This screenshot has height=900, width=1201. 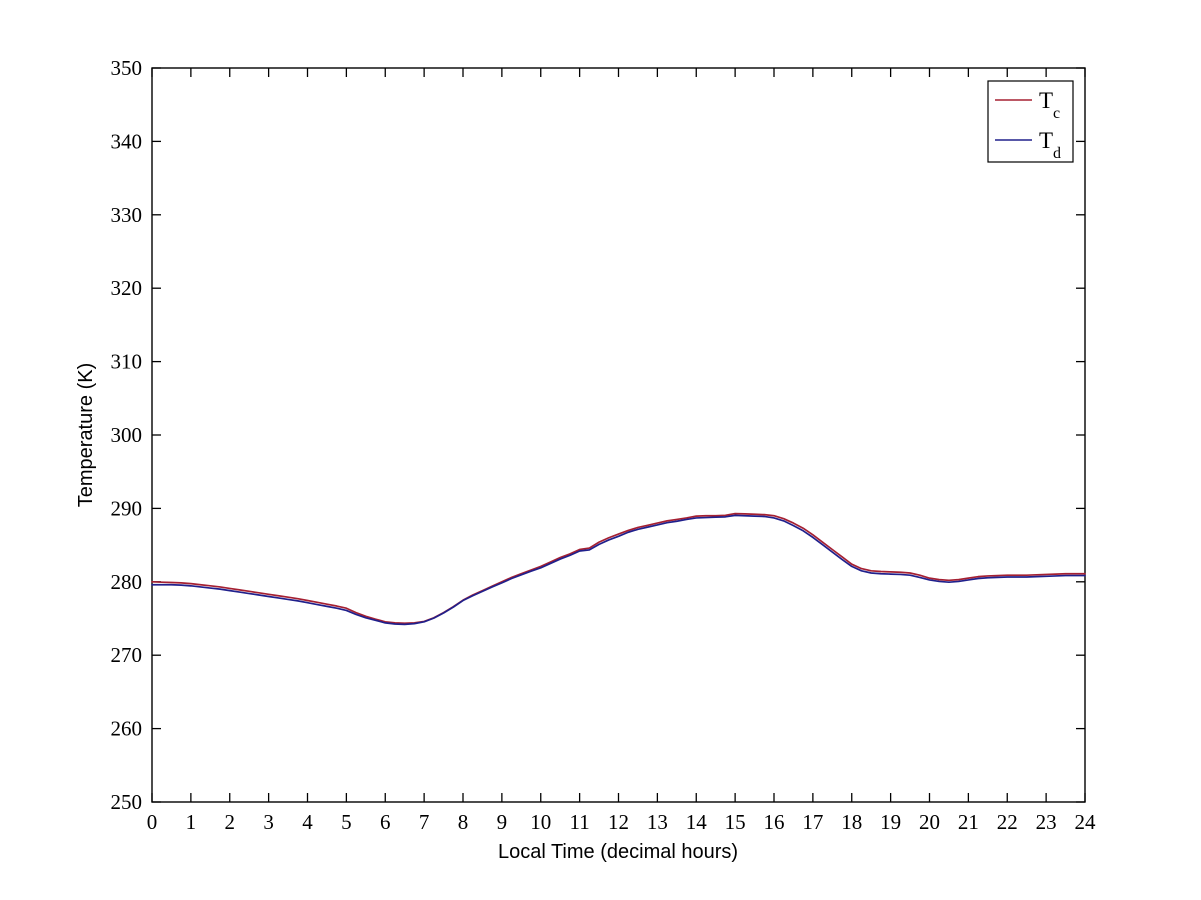 I want to click on legend-subscript-td: d, so click(x=1057, y=153).